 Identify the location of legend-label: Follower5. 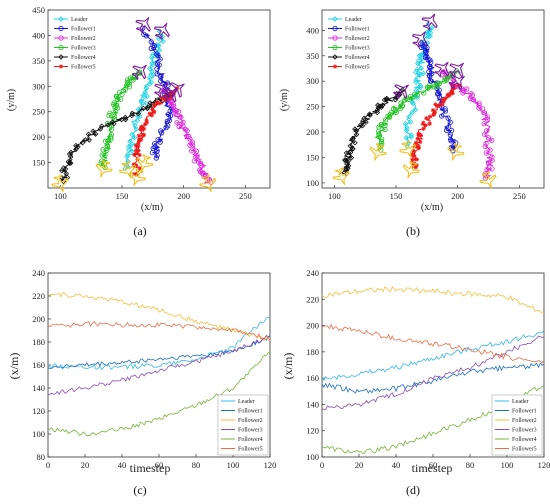
(357, 68).